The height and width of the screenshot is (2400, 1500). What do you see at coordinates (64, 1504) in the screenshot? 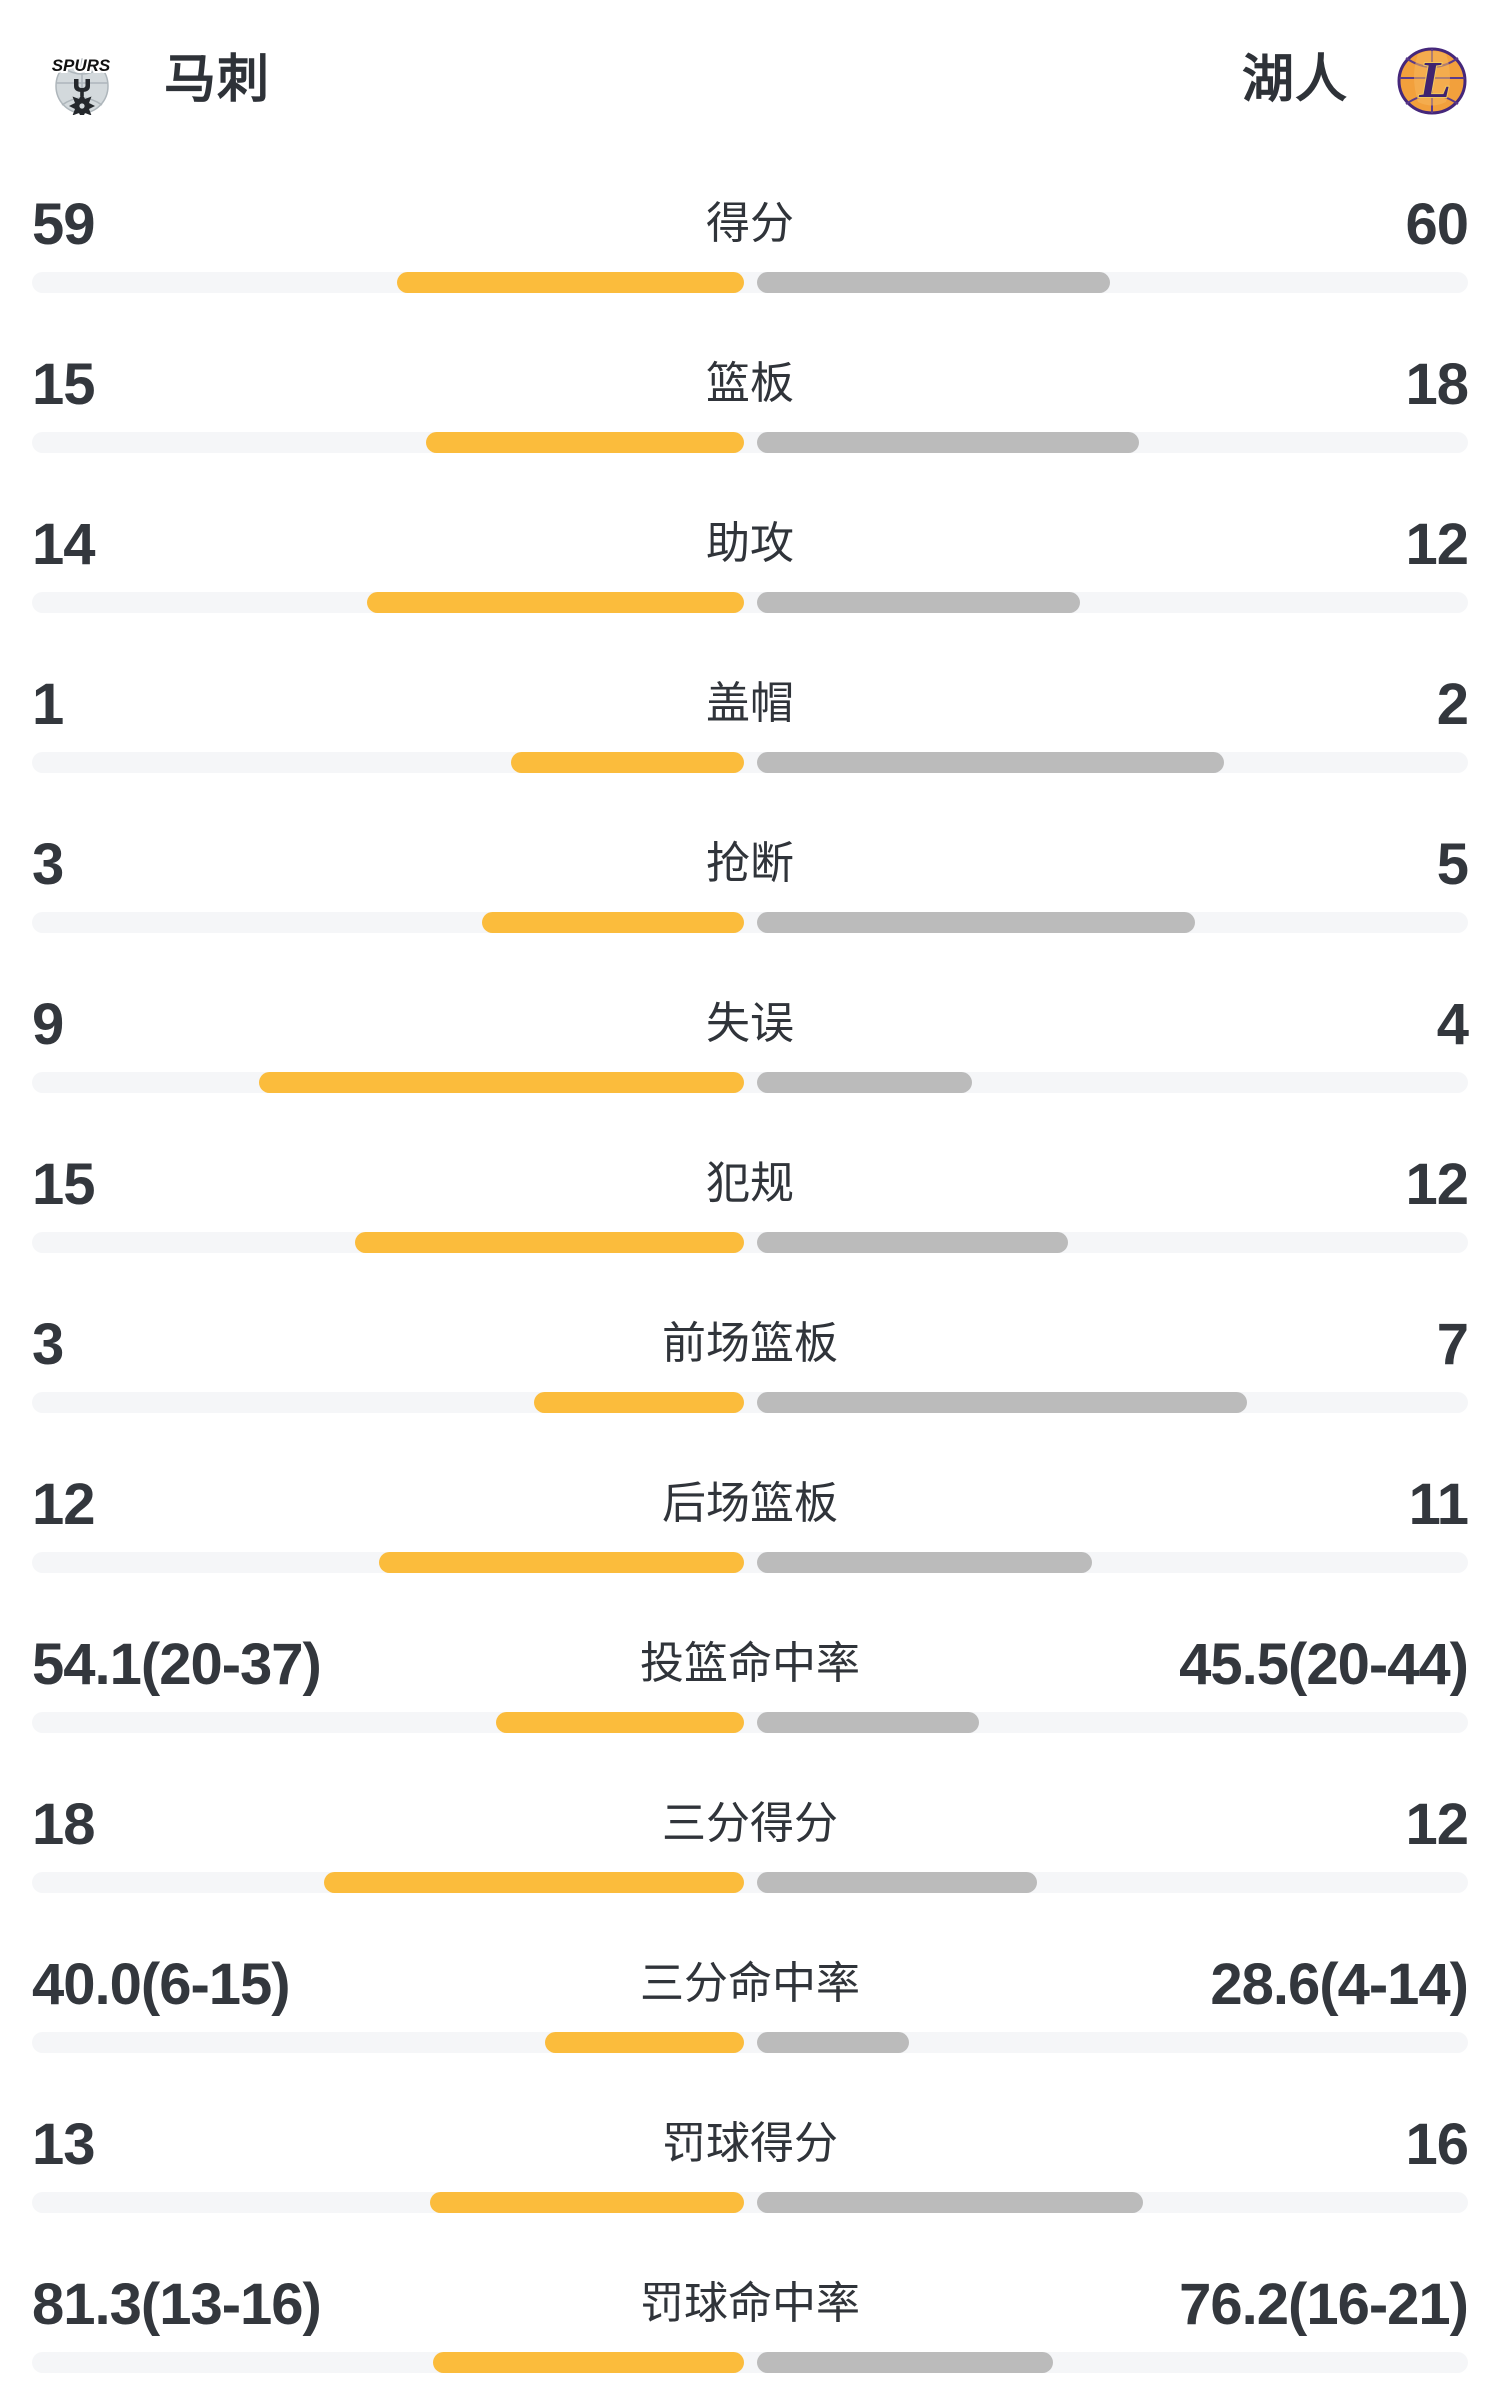
I see `stat-value-left: 12` at bounding box center [64, 1504].